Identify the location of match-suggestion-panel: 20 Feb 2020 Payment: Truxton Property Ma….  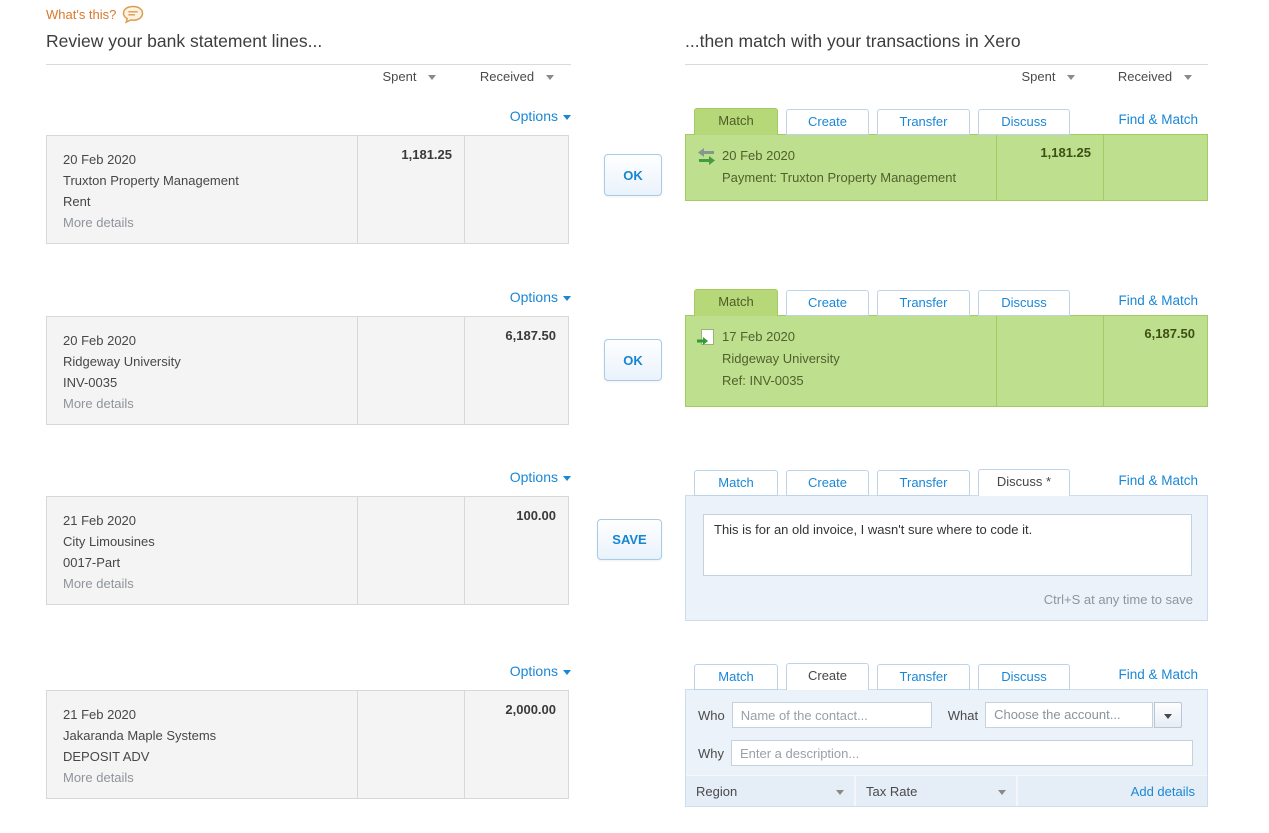
(946, 167).